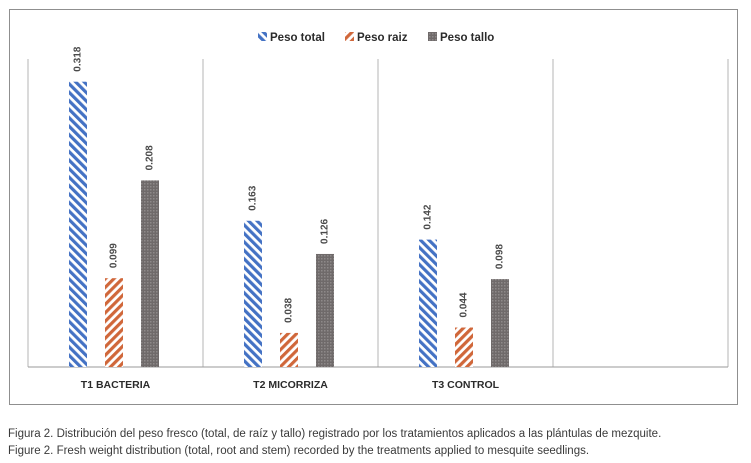 The image size is (751, 463). I want to click on data-label: 0.163, so click(253, 197).